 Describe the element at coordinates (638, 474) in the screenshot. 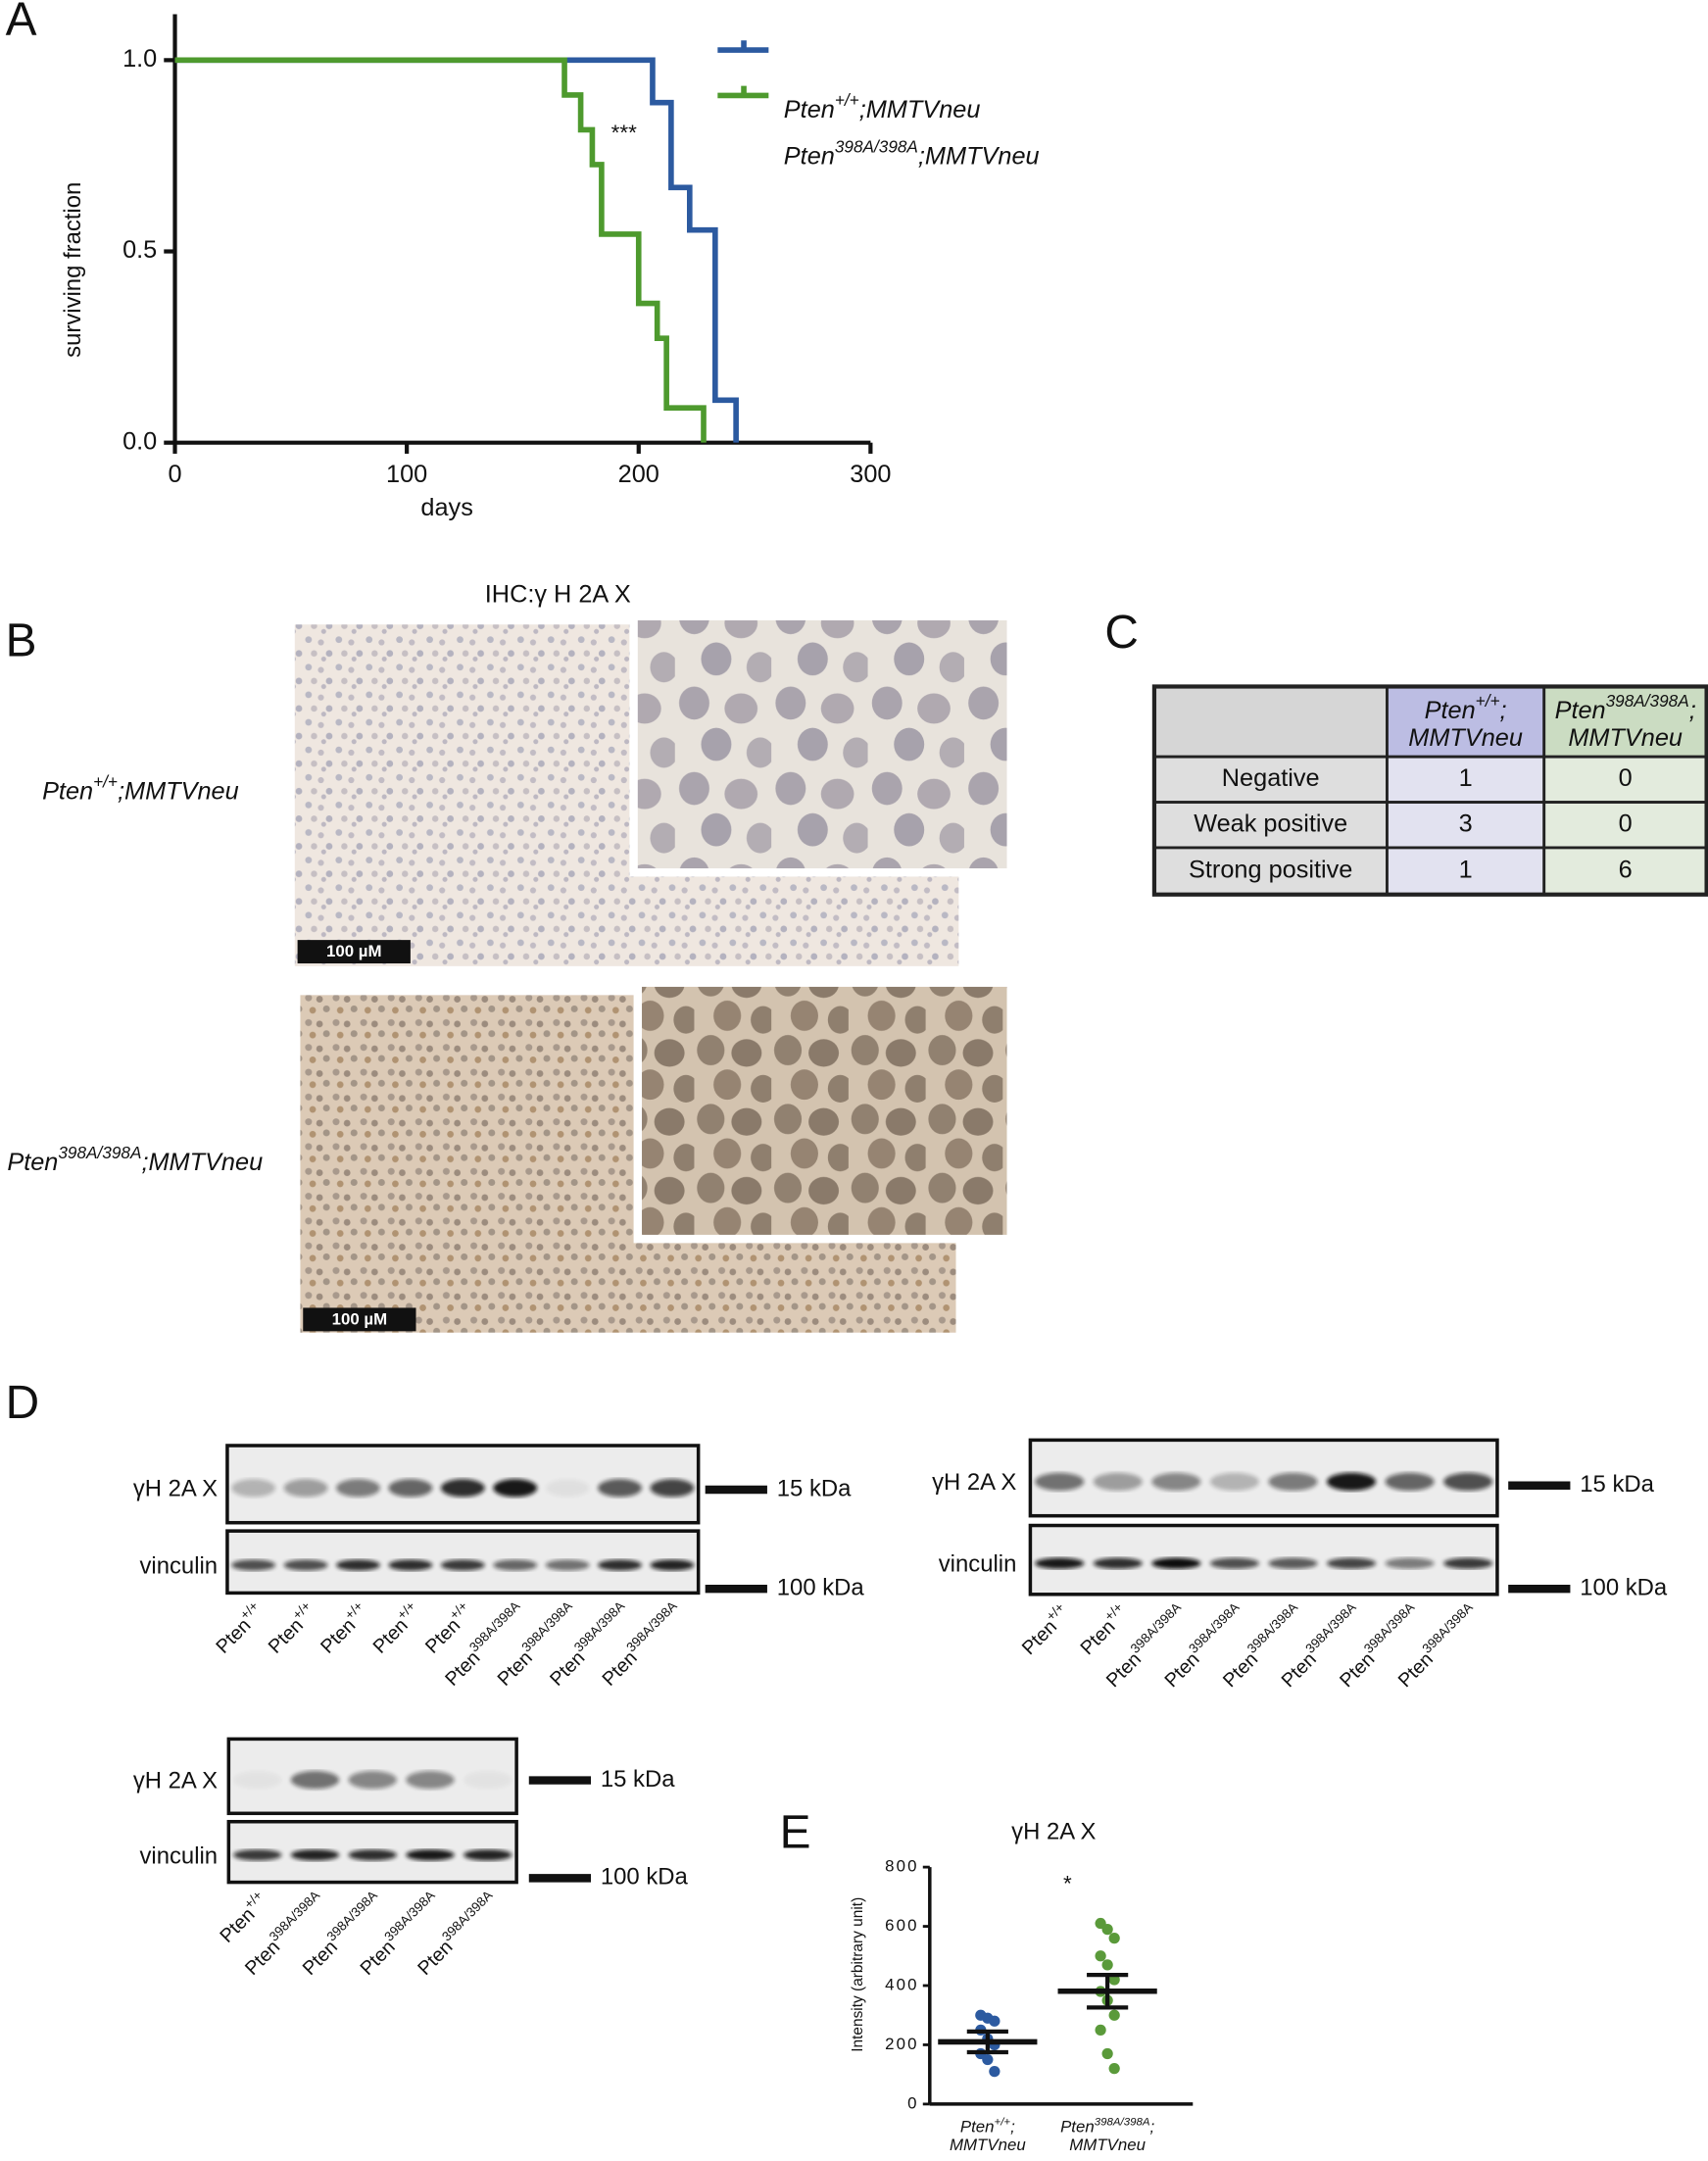

I see `x-tick-label: 200` at that location.